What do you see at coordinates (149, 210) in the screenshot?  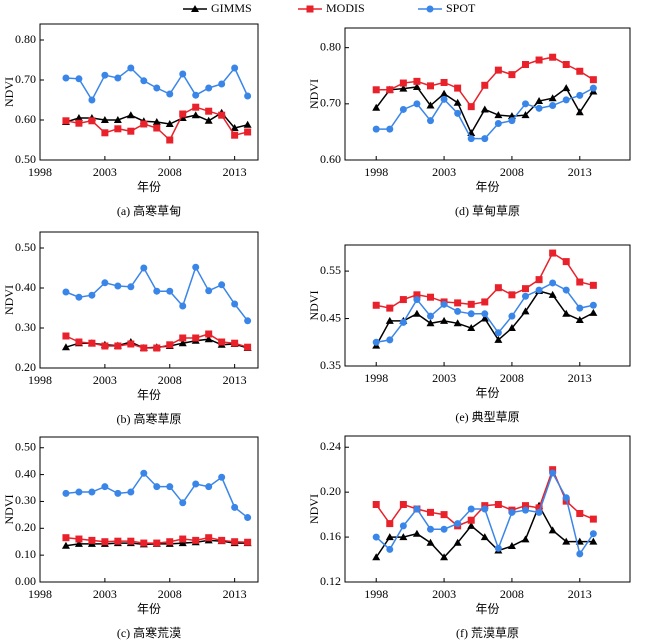 I see `chart-title: (a) 高寒草甸` at bounding box center [149, 210].